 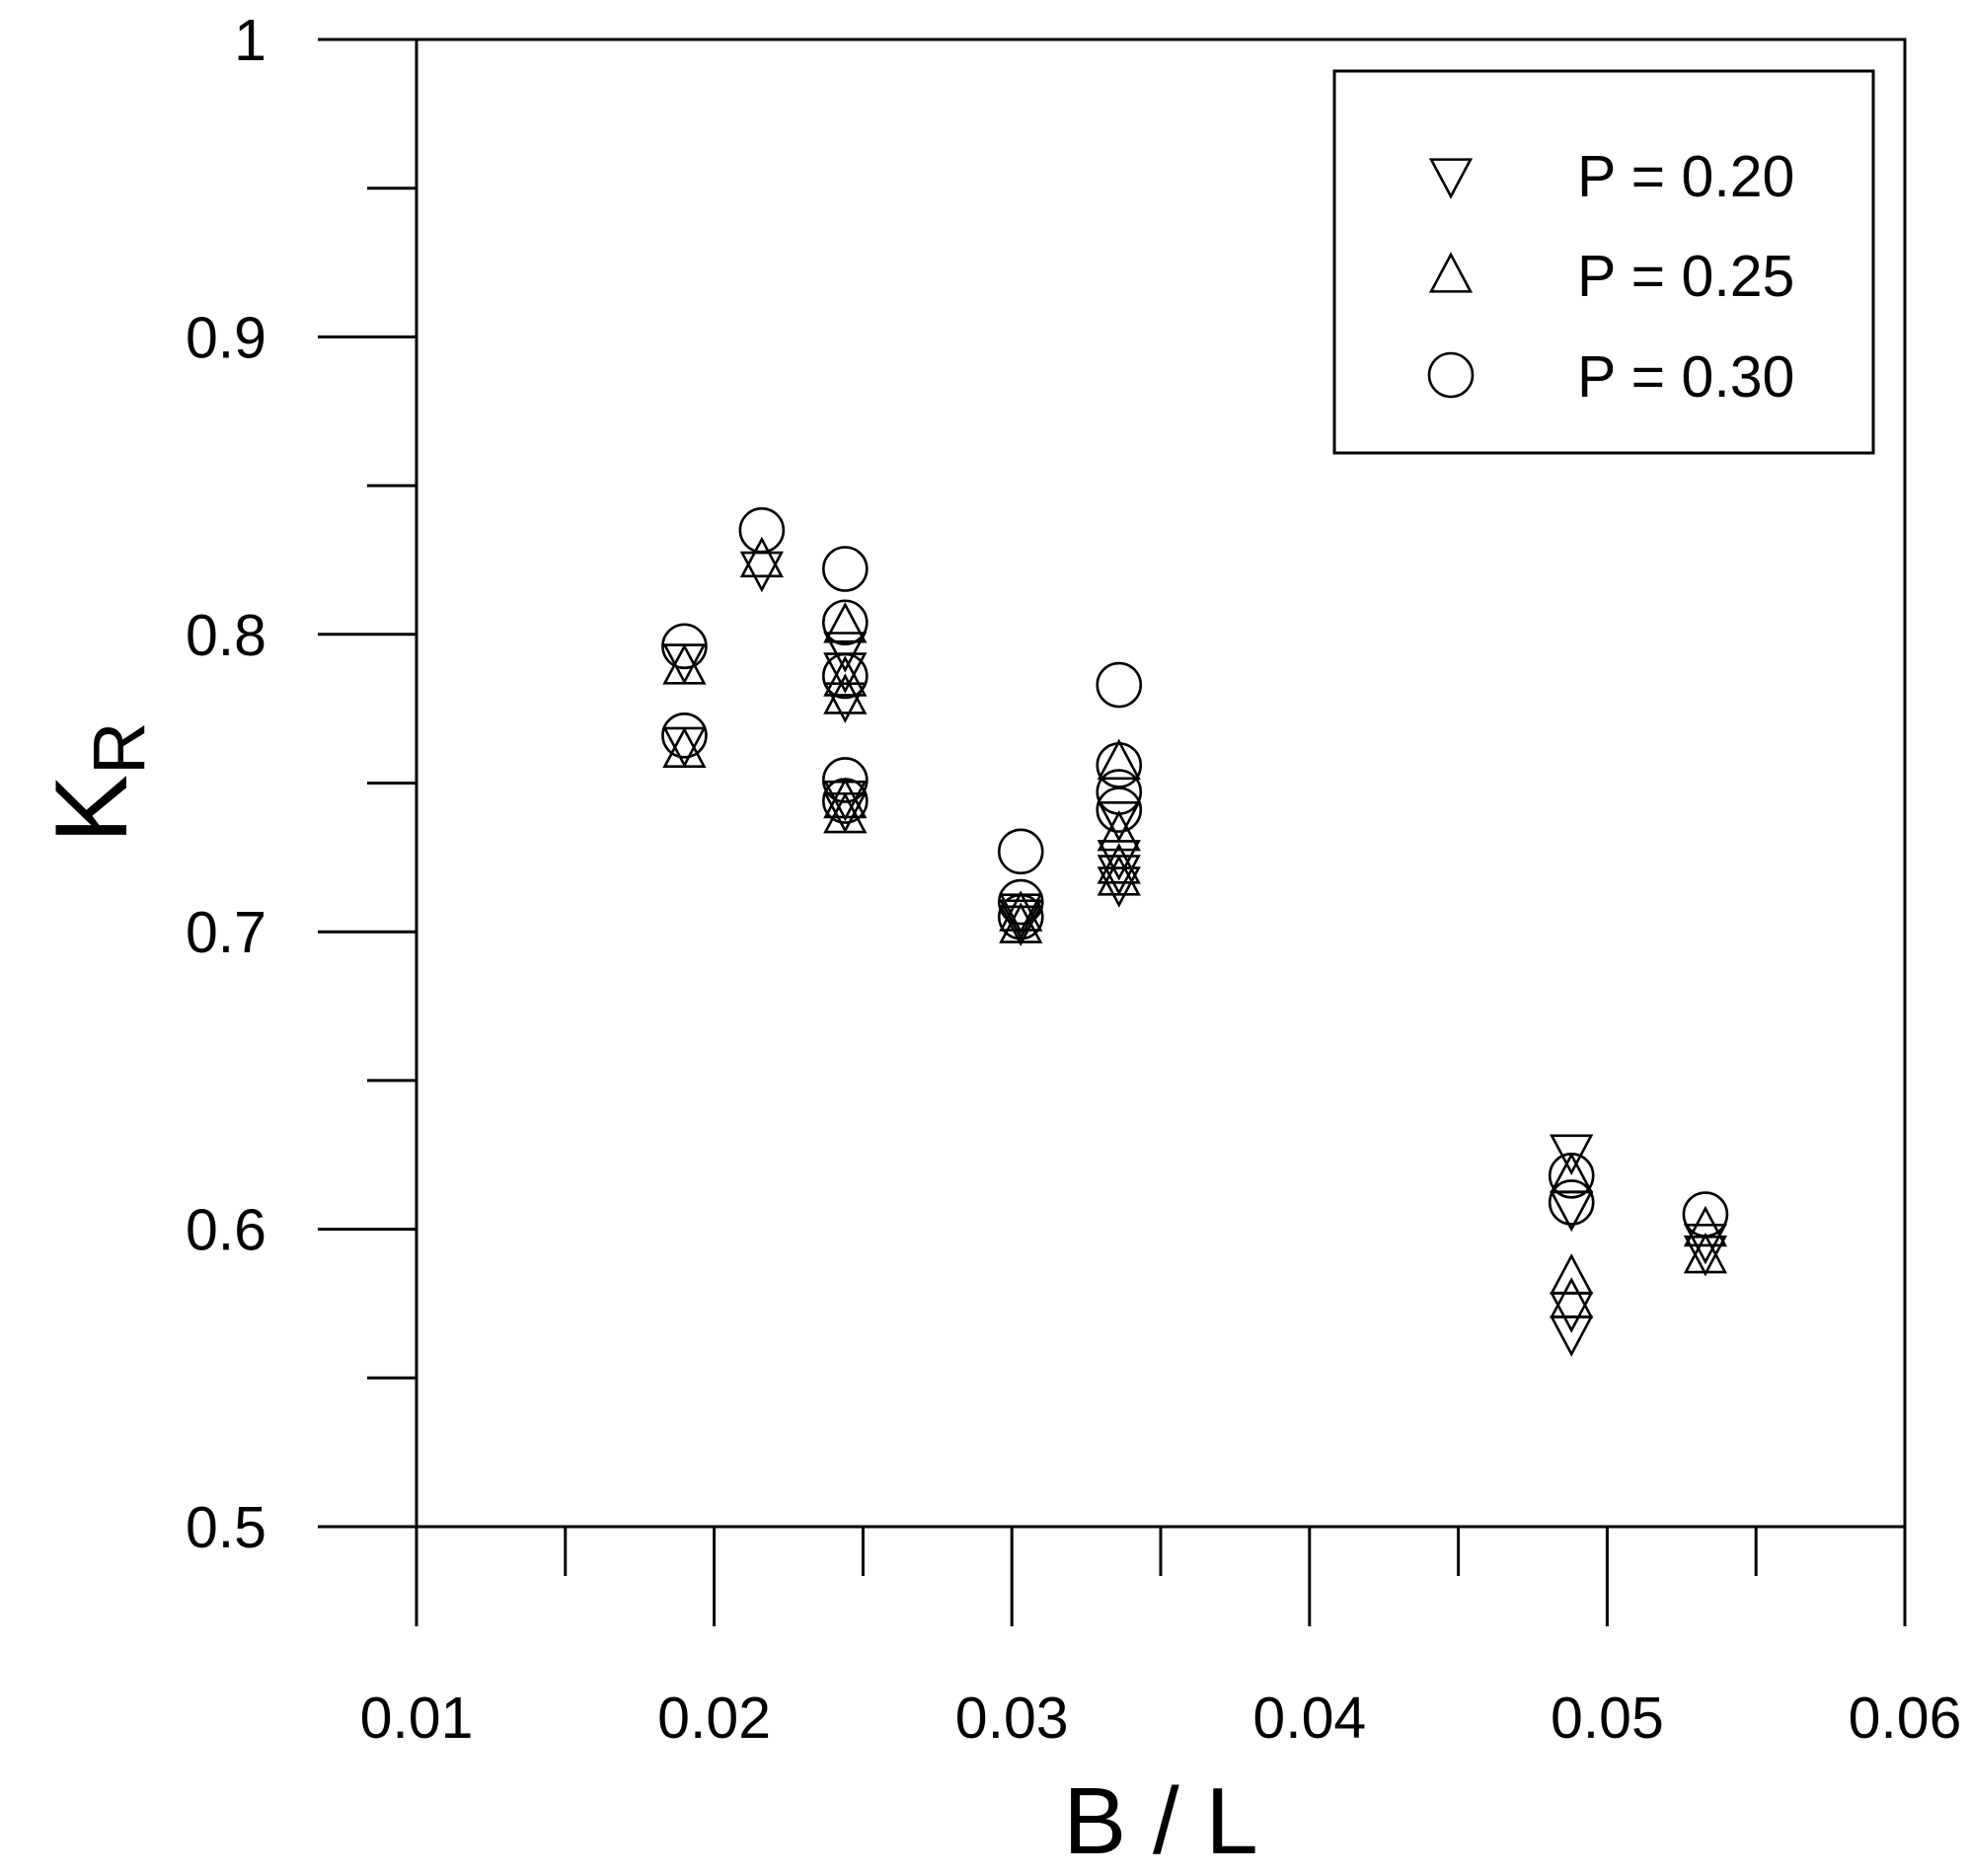 What do you see at coordinates (367, 783) in the screenshot?
I see `y-axis-ticks` at bounding box center [367, 783].